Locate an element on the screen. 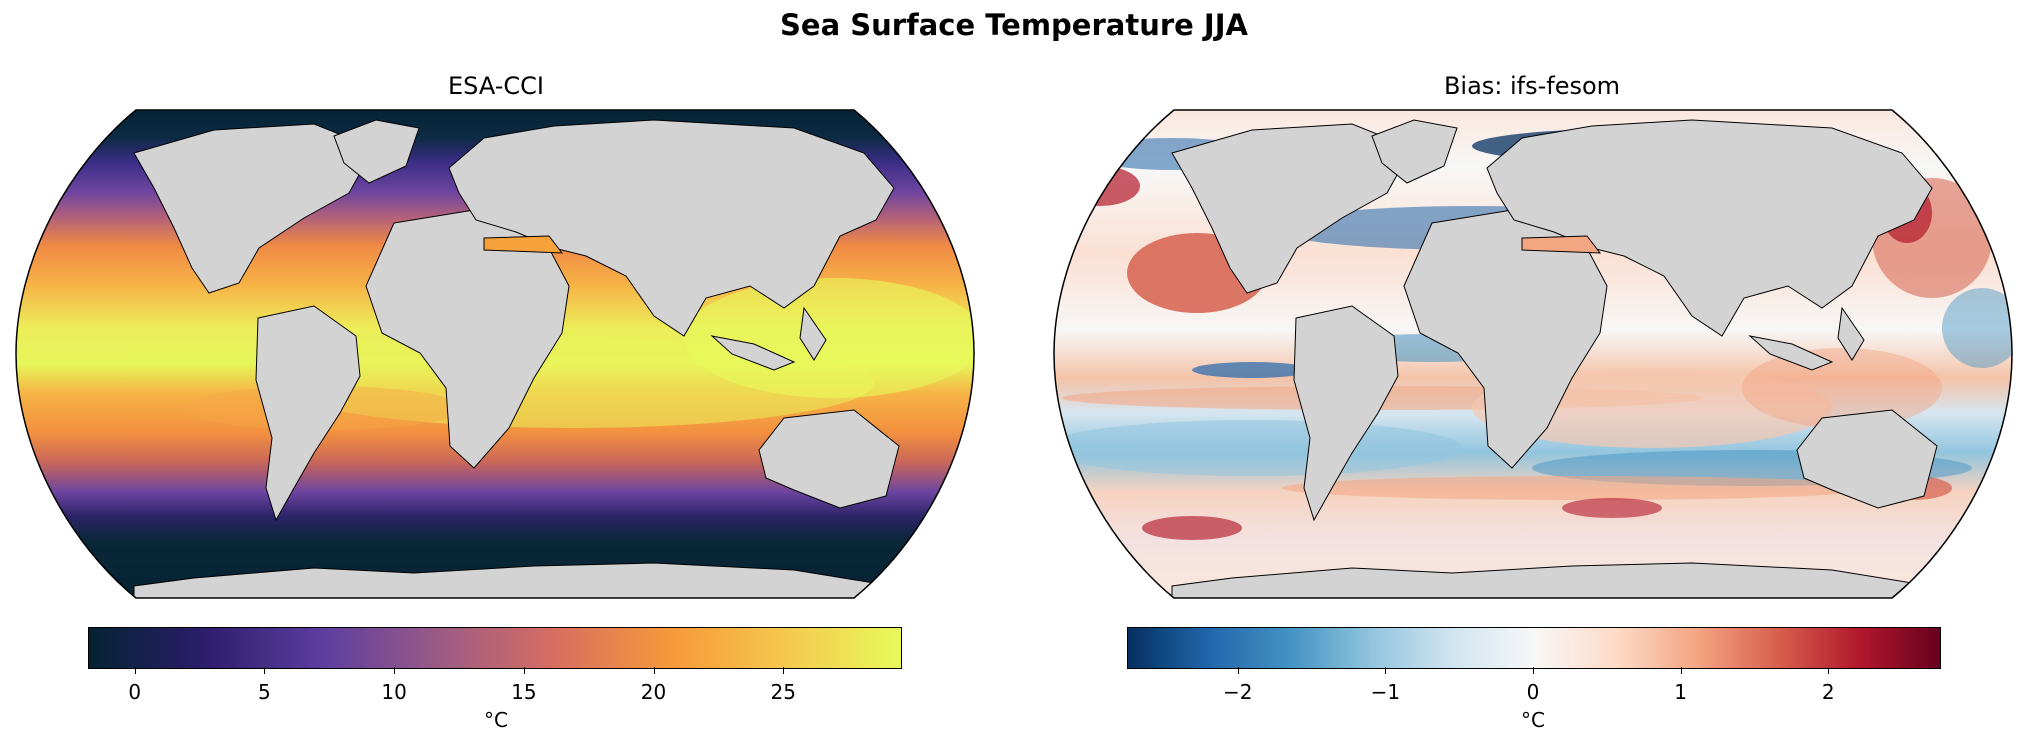  colorbar-gradient-esa-cci is located at coordinates (495, 648).